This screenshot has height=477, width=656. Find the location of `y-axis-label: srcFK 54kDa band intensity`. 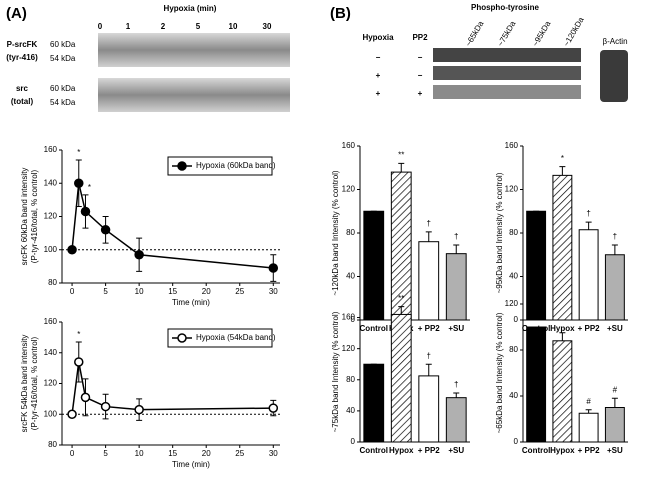

y-axis-label: srcFK 54kDa band intensity is located at coordinates (24, 384).